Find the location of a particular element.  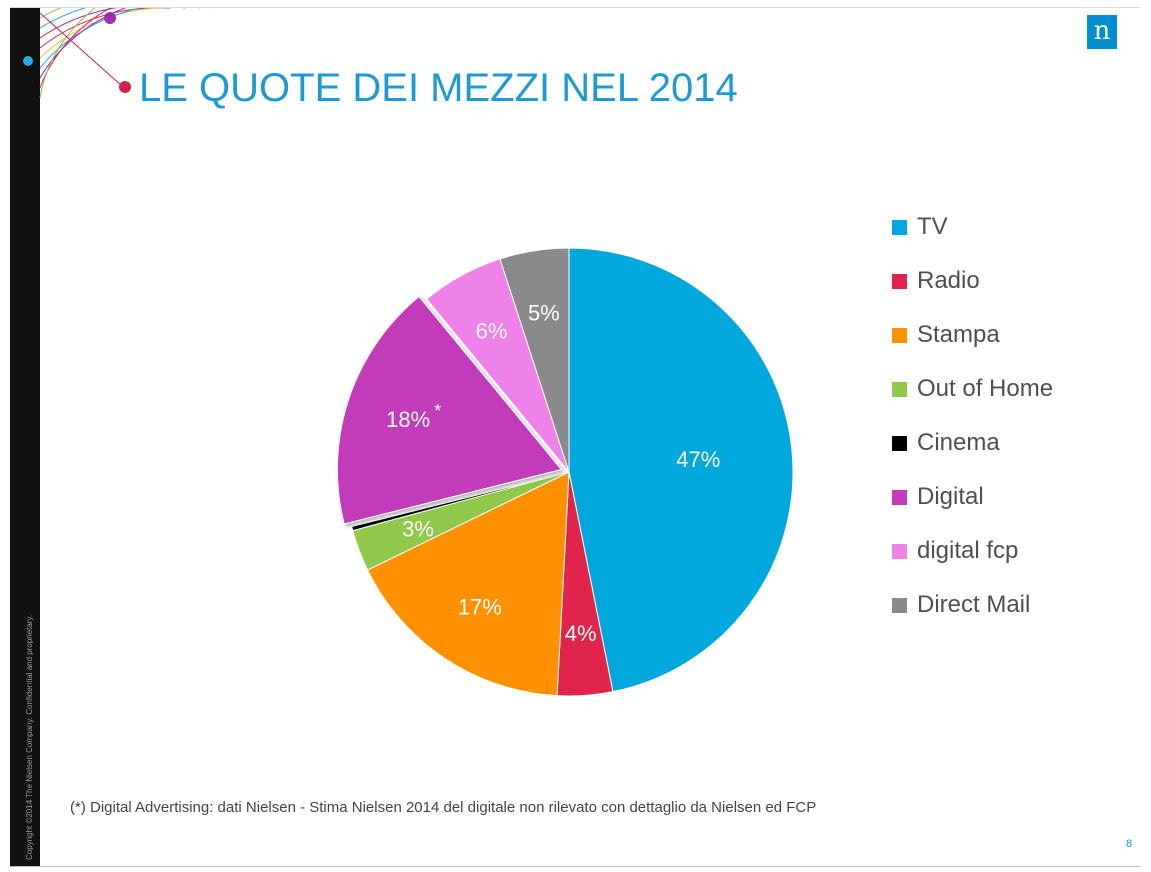

top-divider is located at coordinates (575, 7).